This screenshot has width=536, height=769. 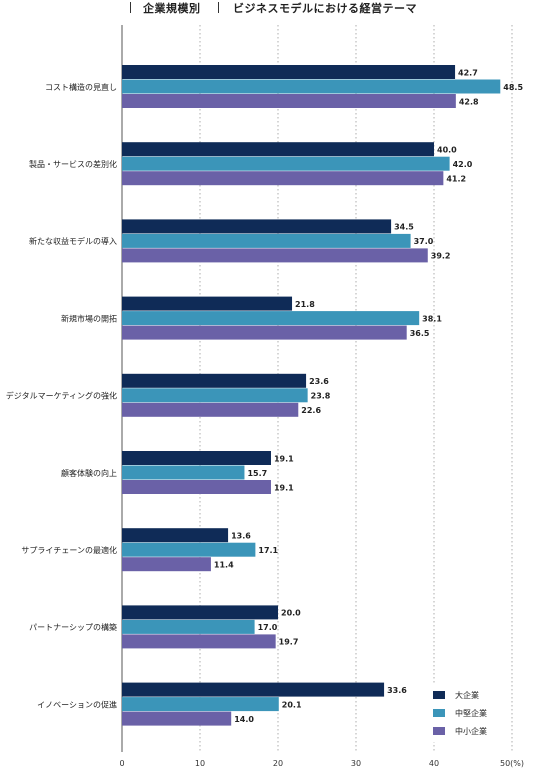 What do you see at coordinates (121, 763) in the screenshot?
I see `x-tick-label: 0` at bounding box center [121, 763].